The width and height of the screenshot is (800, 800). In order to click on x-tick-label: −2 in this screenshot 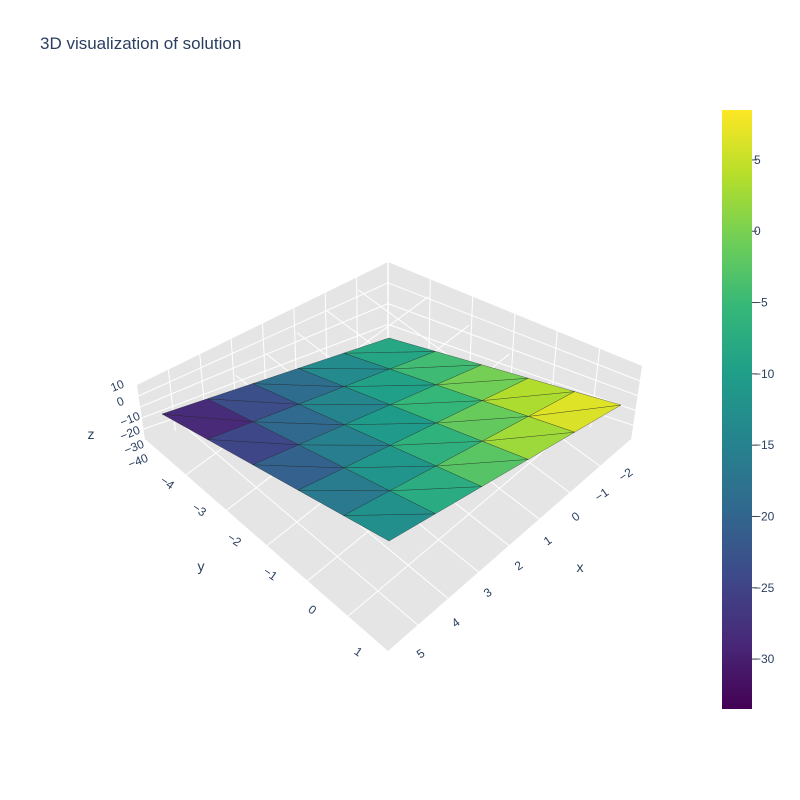, I will do `click(626, 475)`.